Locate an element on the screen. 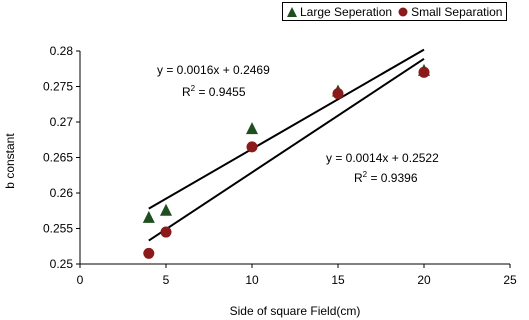 The height and width of the screenshot is (320, 529). y-tick-label: 0.28 is located at coordinates (62, 51).